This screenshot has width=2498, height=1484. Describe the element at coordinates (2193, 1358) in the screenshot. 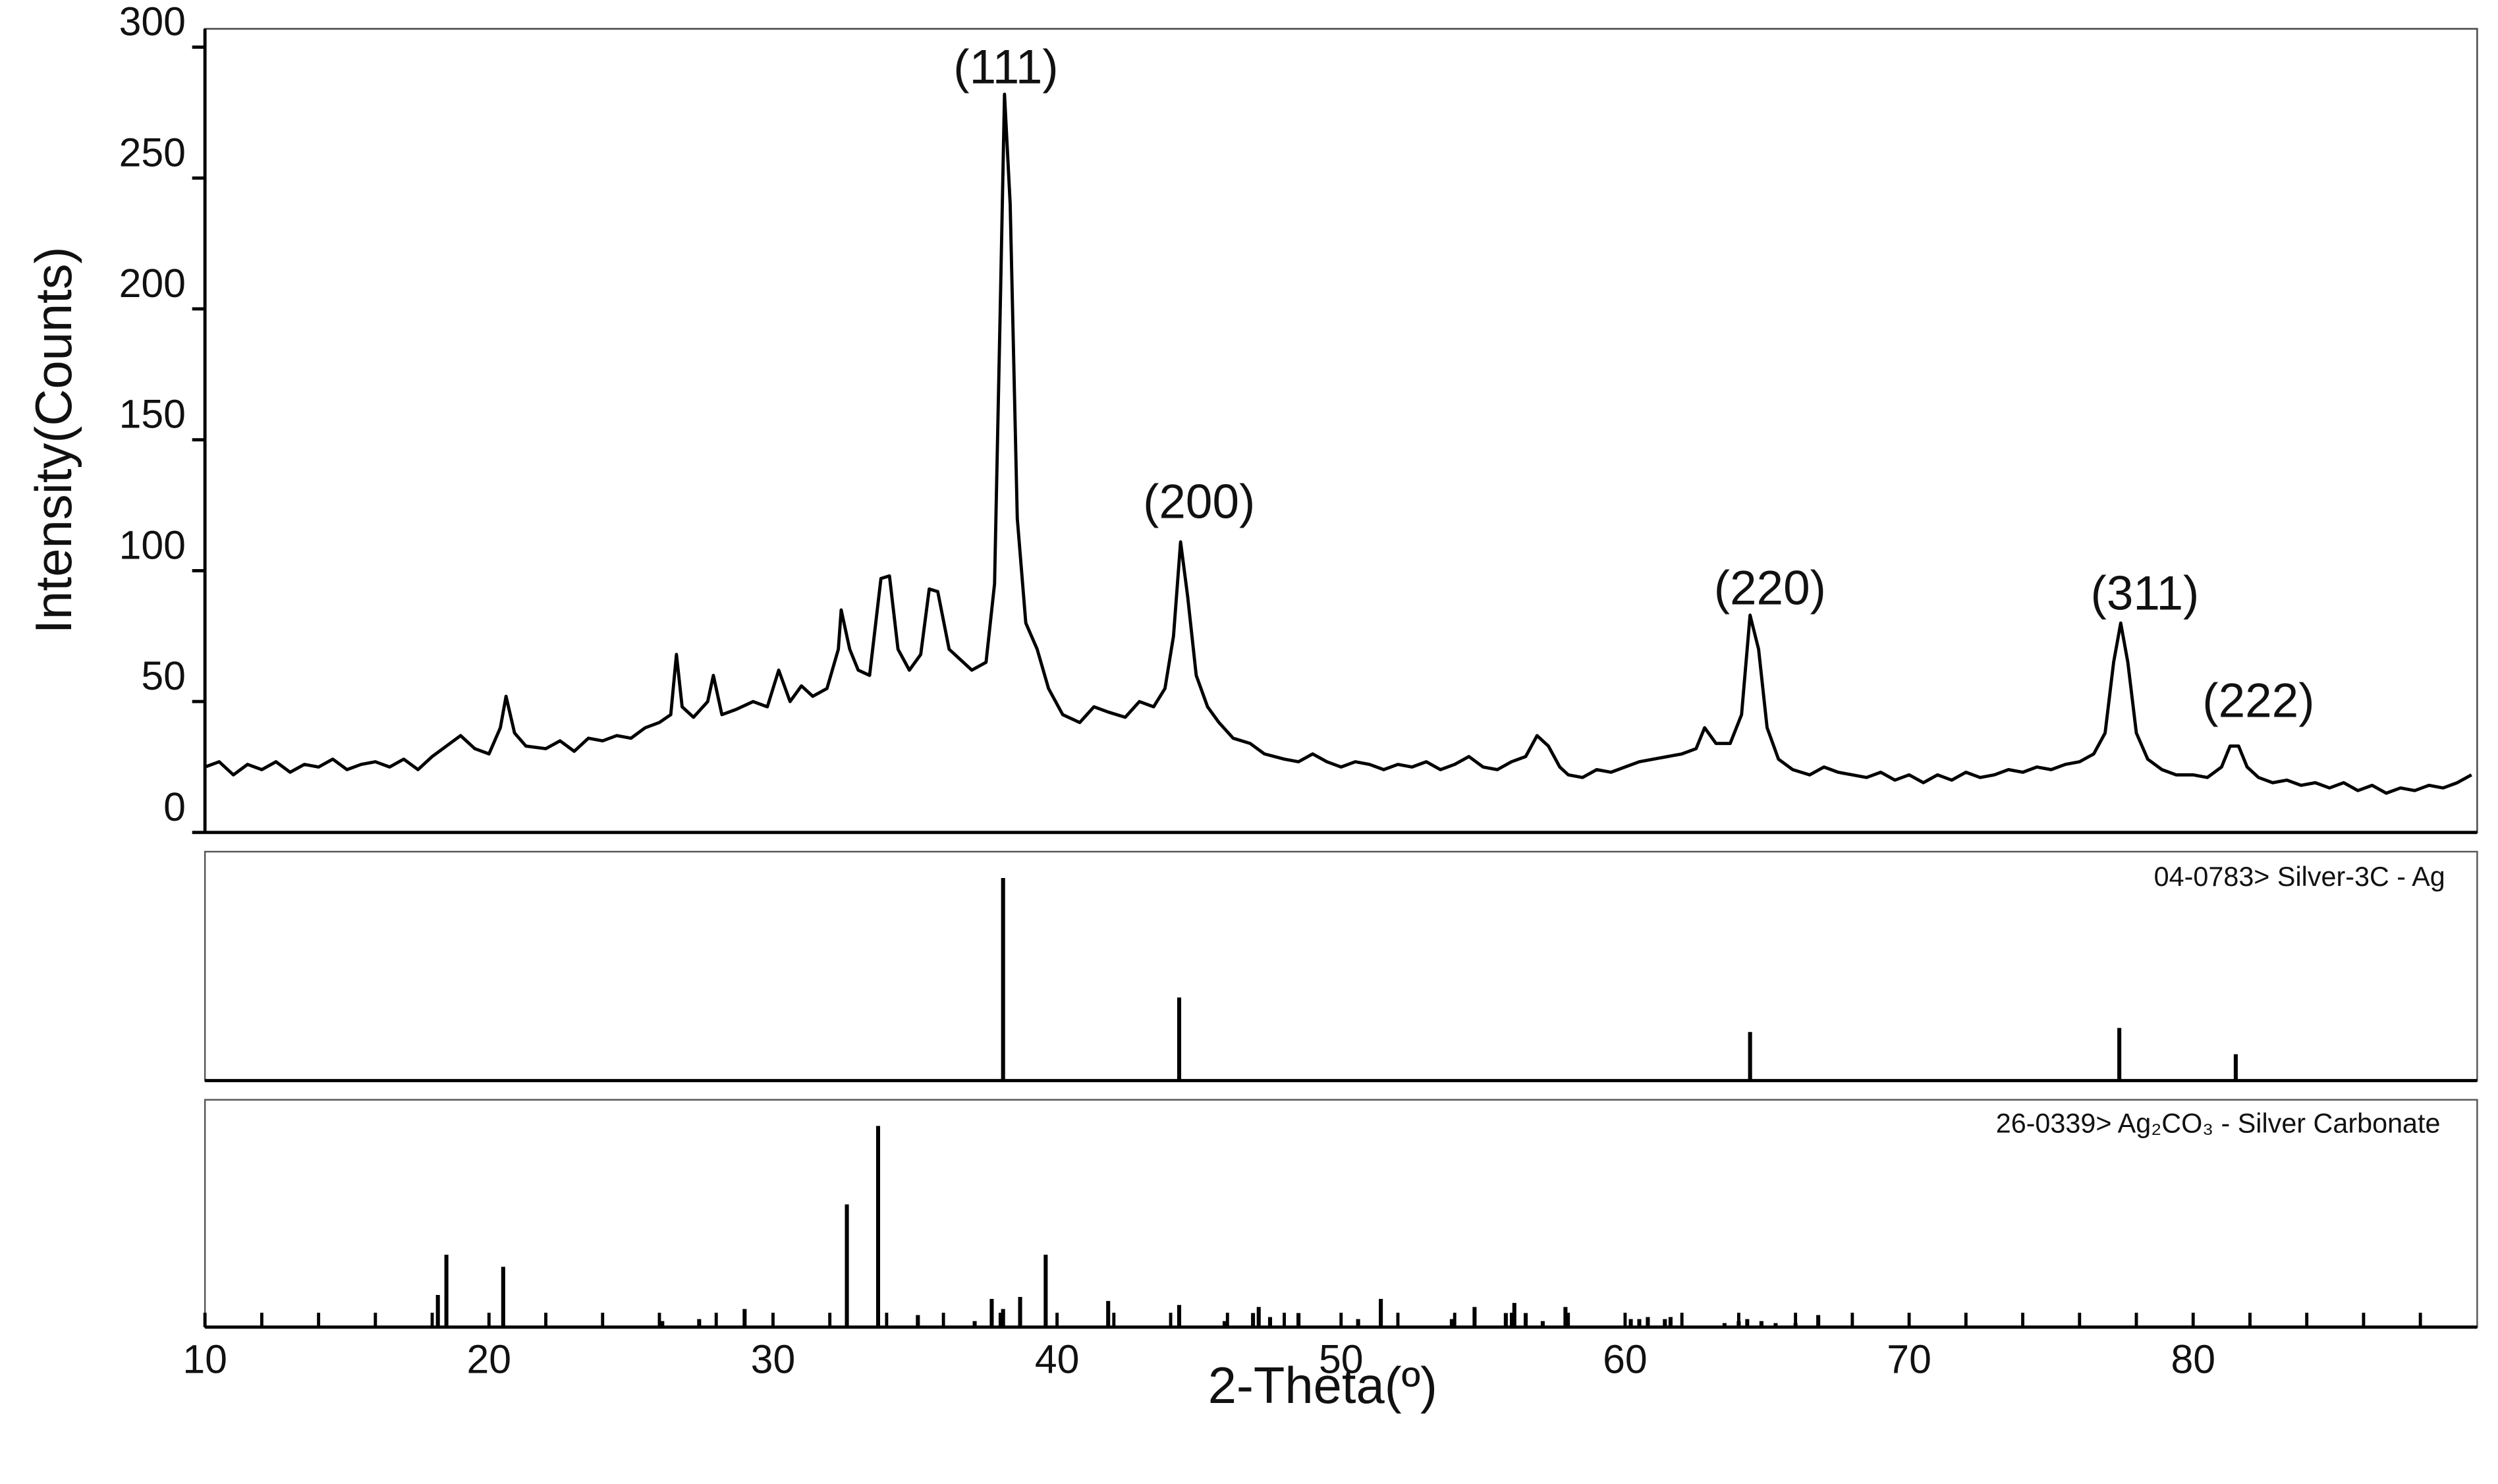

I see `x-tick-label: 80` at that location.